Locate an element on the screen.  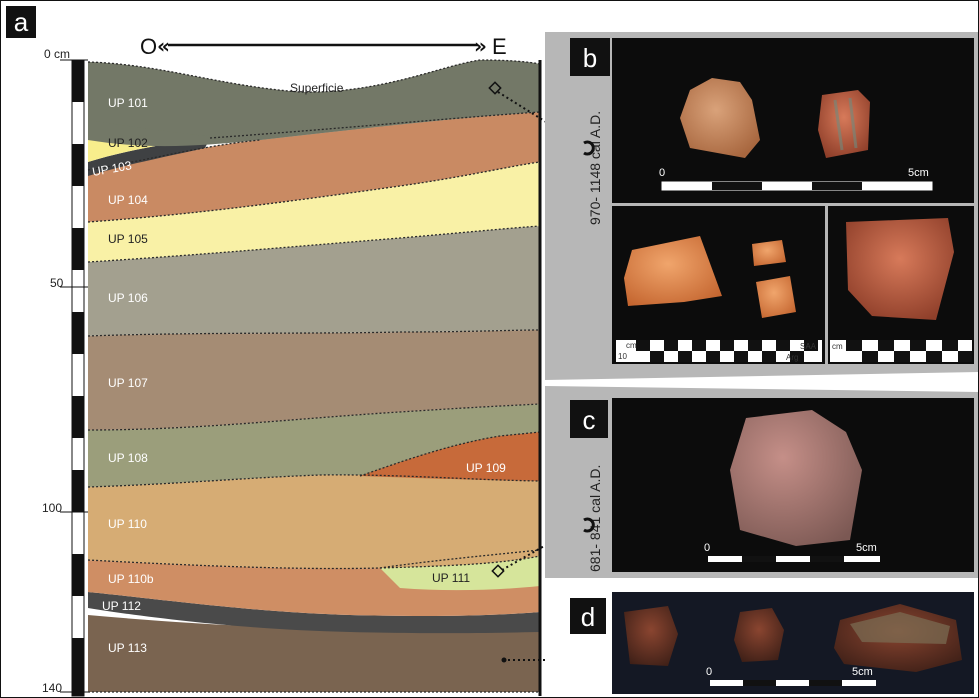
sherd-b2 is located at coordinates (844, 124).